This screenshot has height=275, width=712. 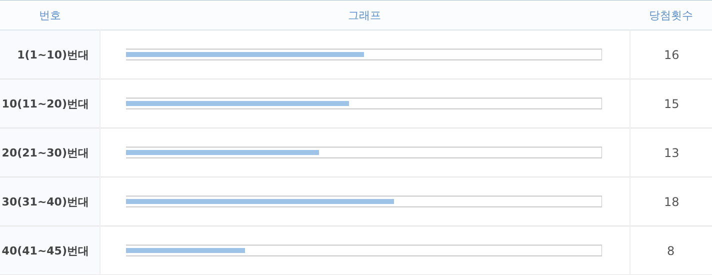 I want to click on data-label: 13, so click(x=672, y=153).